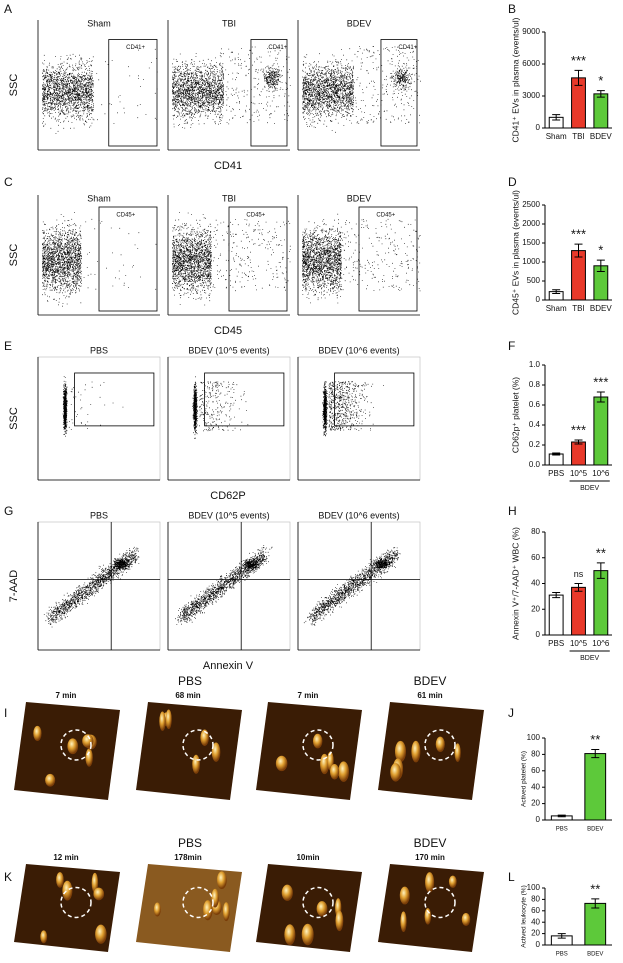 This screenshot has height=963, width=623. What do you see at coordinates (228, 666) in the screenshot?
I see `x-axis-label: Annexin V` at bounding box center [228, 666].